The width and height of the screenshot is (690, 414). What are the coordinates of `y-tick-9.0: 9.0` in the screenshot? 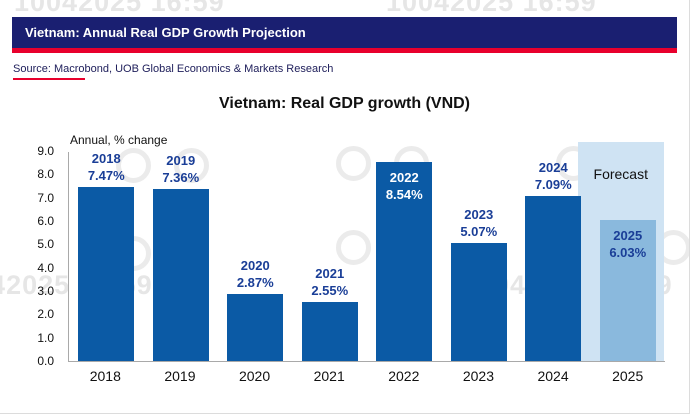 It's located at (45, 151).